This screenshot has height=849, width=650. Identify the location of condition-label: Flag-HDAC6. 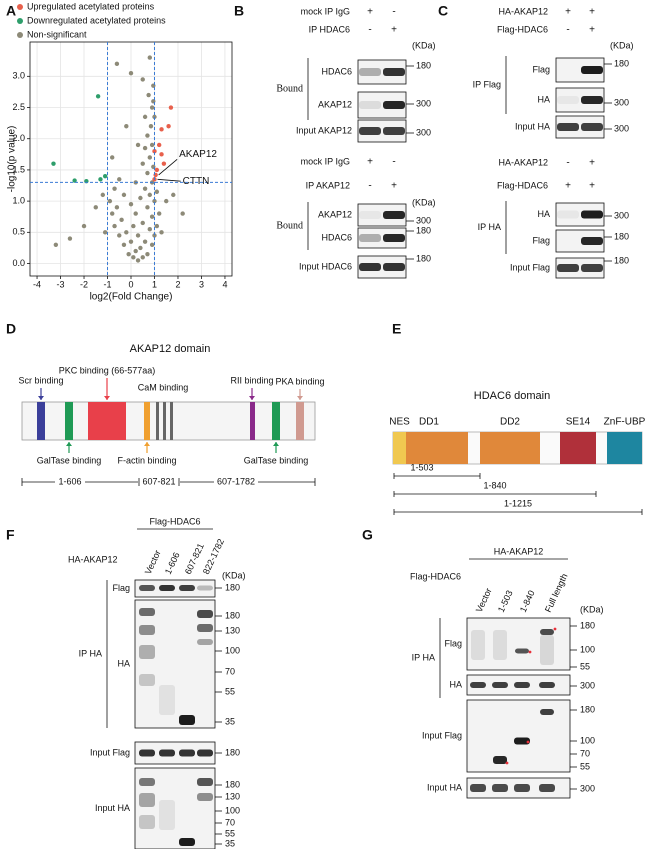
(522, 185).